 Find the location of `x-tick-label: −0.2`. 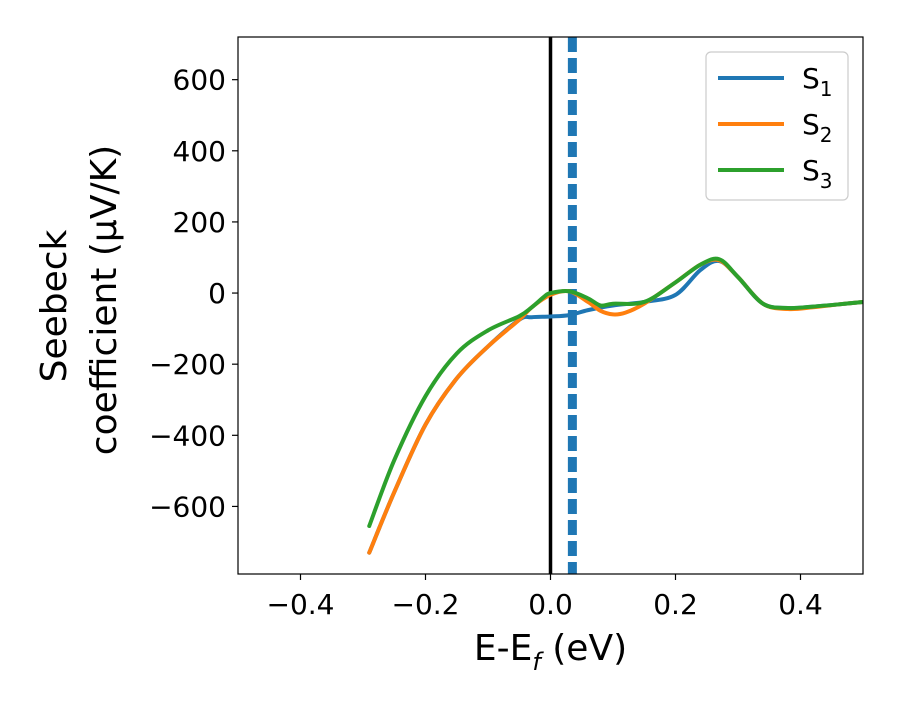

x-tick-label: −0.2 is located at coordinates (426, 604).